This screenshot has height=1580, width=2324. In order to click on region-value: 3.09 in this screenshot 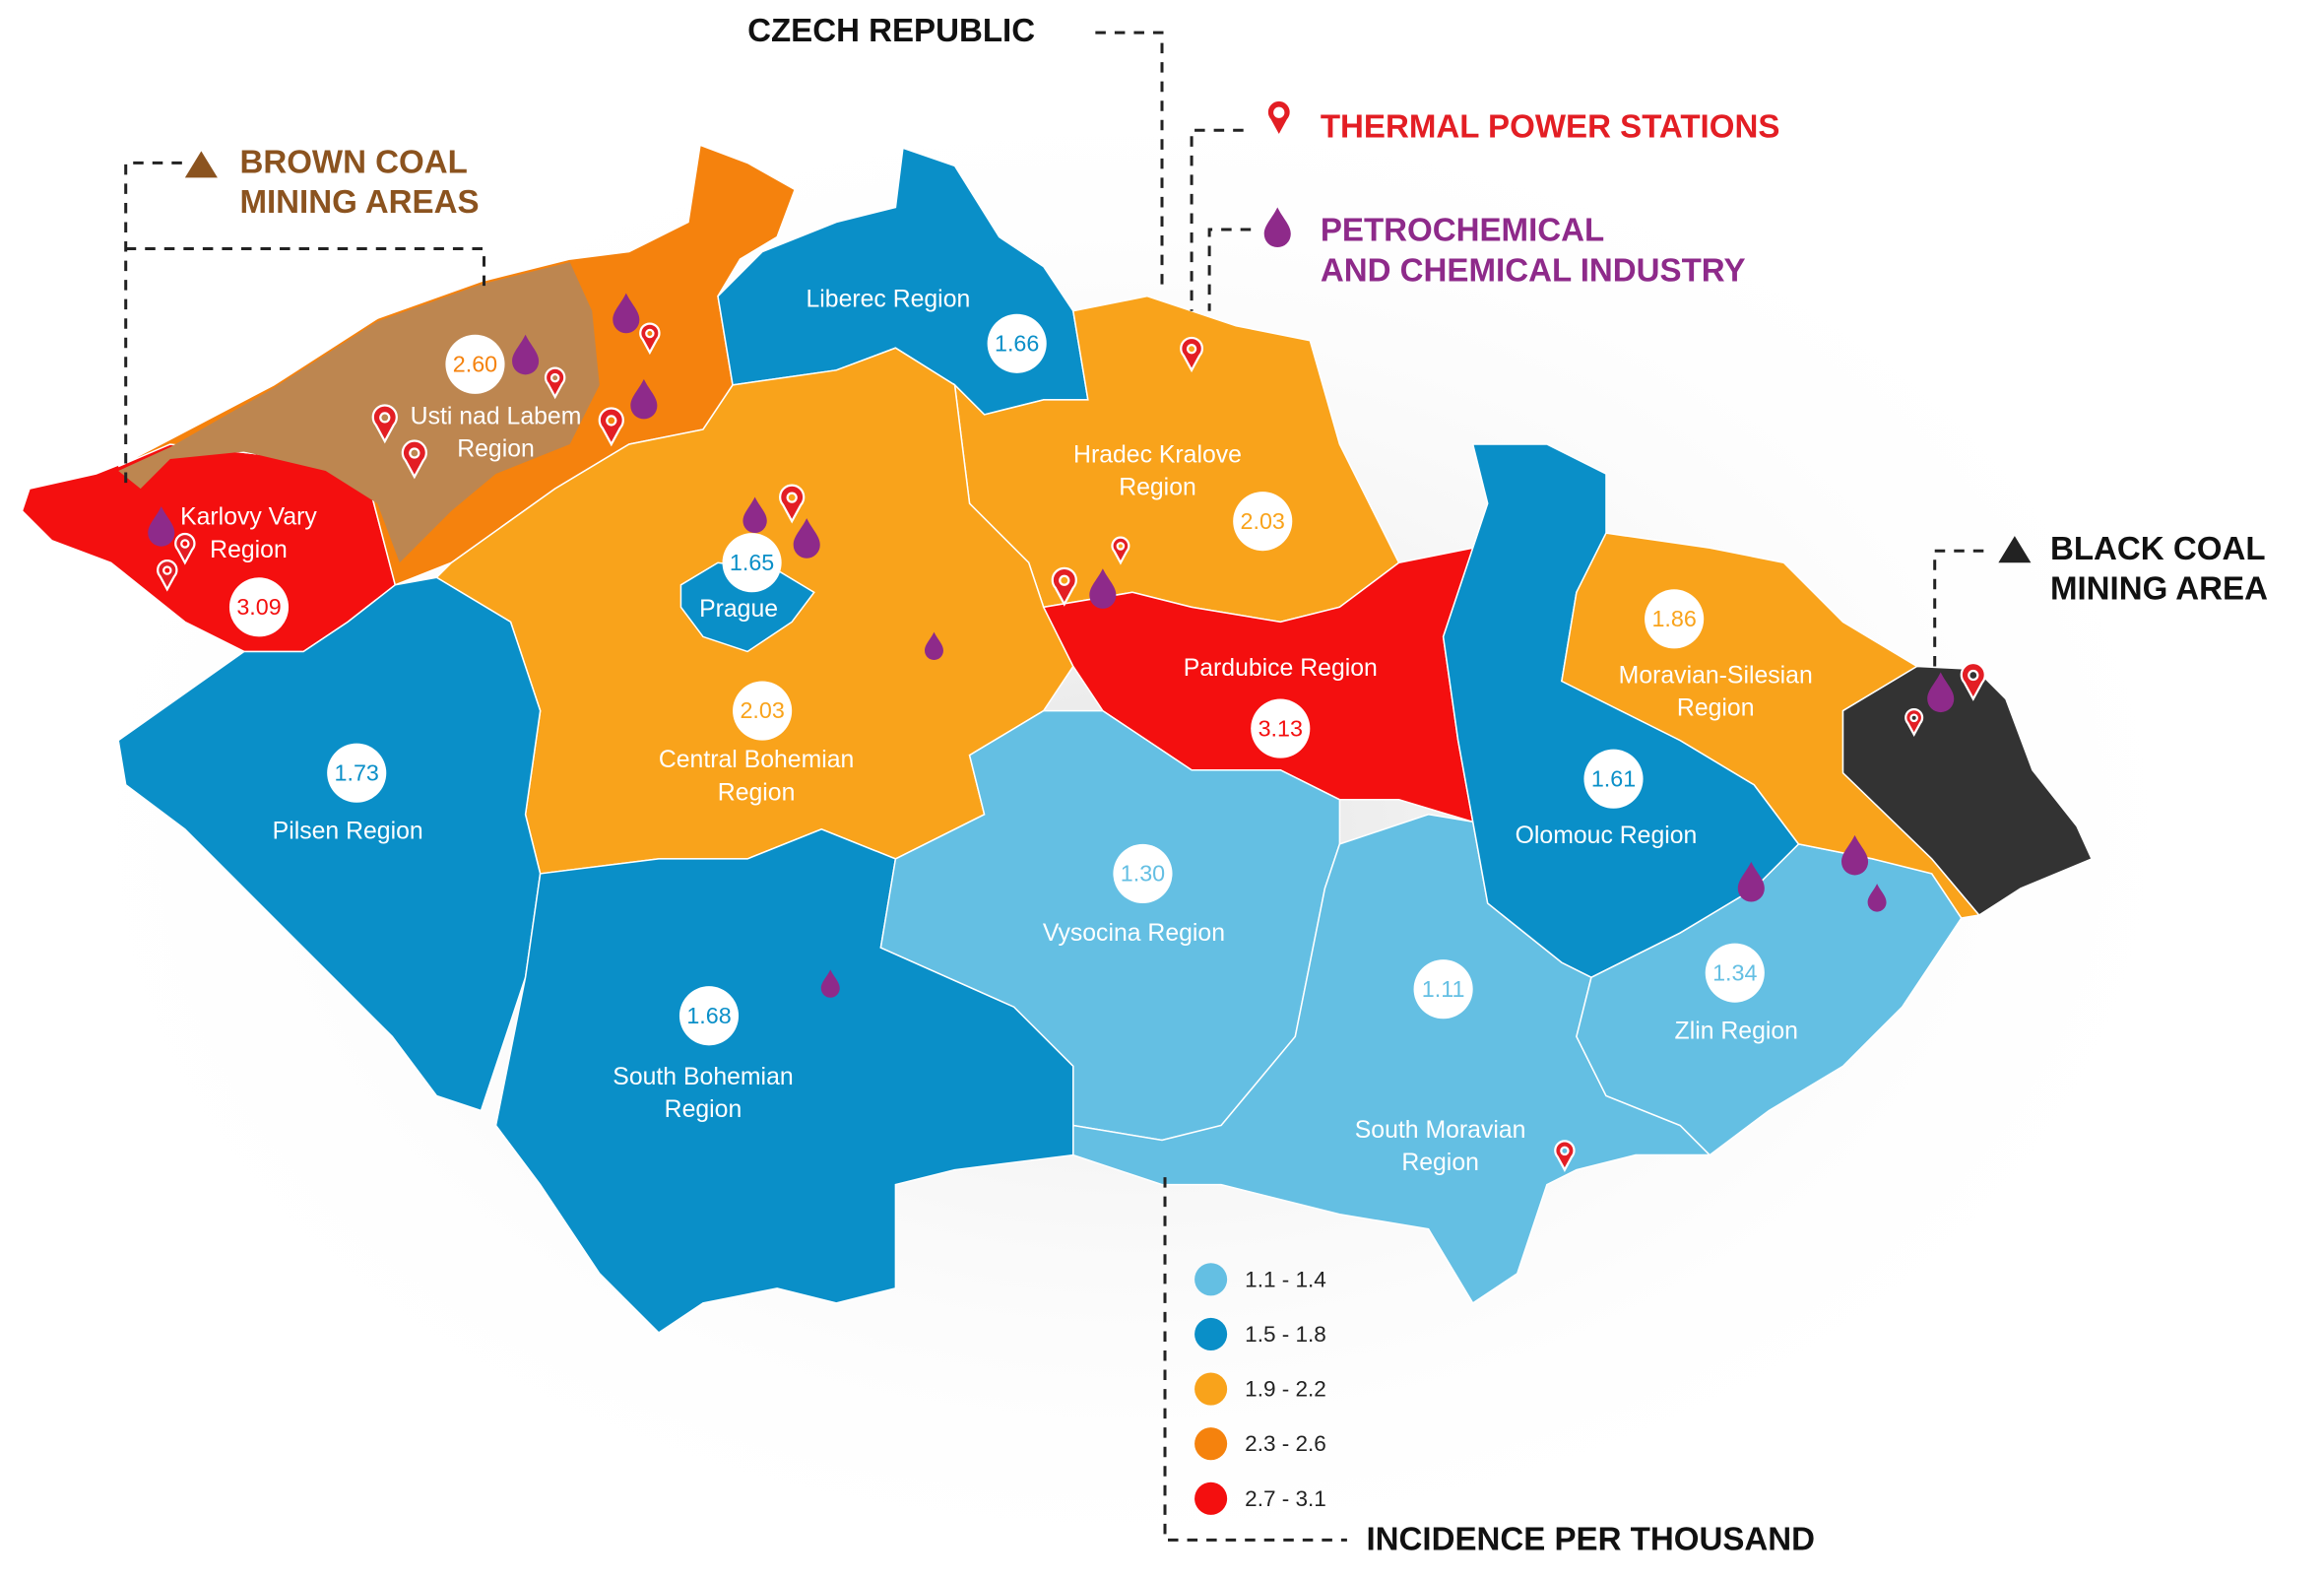, I will do `click(258, 607)`.